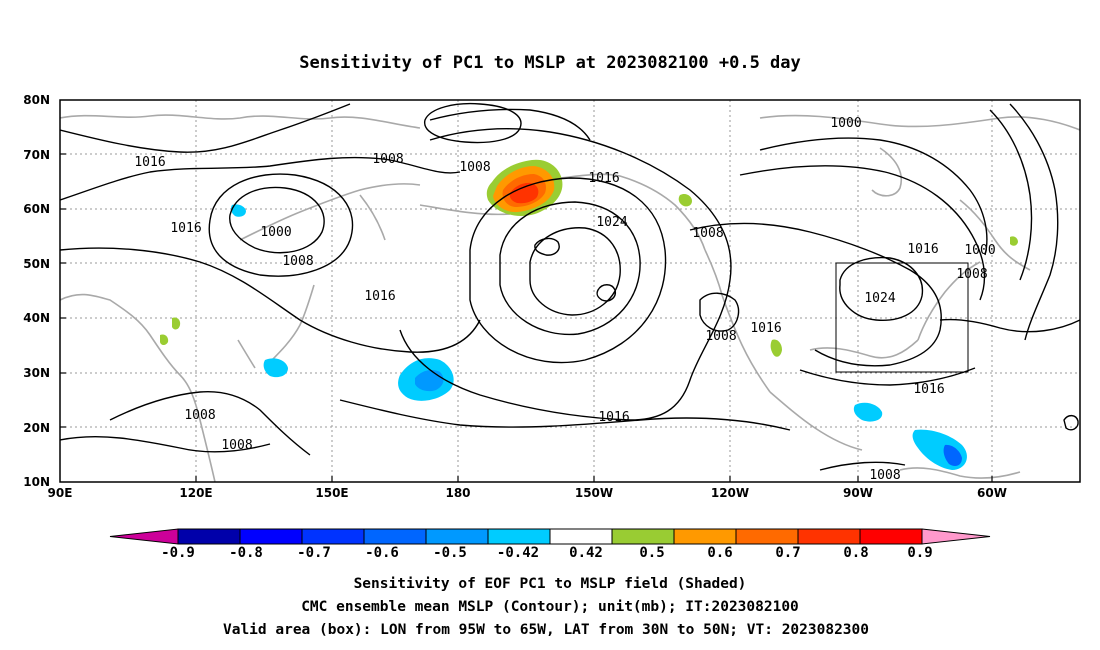 This screenshot has height=650, width=1100. Describe the element at coordinates (331, 493) in the screenshot. I see `lon-tick-label: 150E` at that location.